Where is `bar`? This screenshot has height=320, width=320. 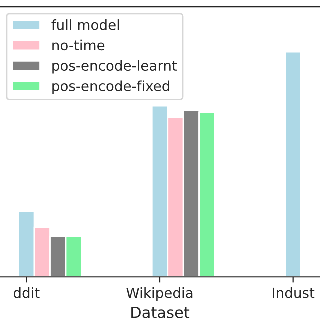 bar is located at coordinates (293, 164).